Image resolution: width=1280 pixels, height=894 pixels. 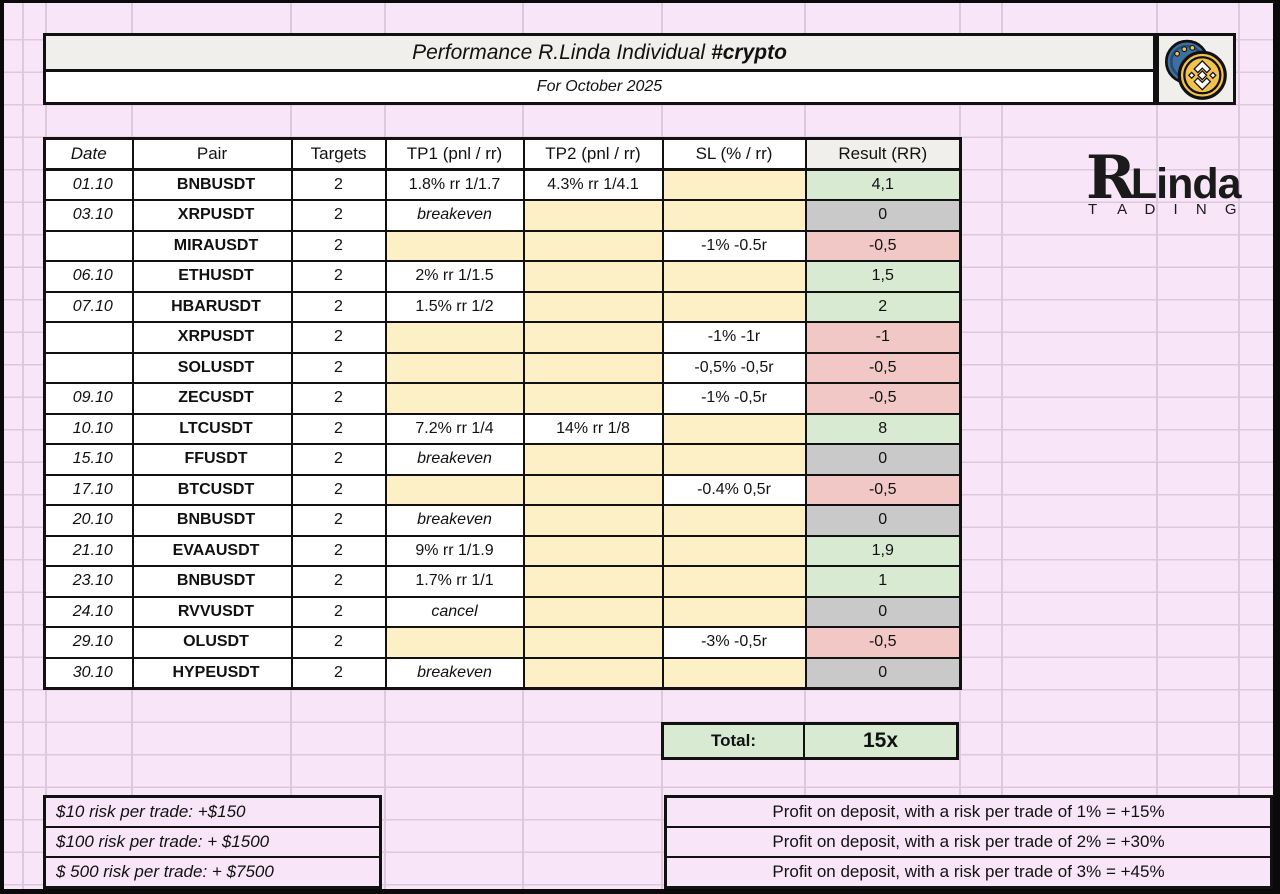 I want to click on cell-tp1: 1.8% rr 1/1.7, so click(x=454, y=184).